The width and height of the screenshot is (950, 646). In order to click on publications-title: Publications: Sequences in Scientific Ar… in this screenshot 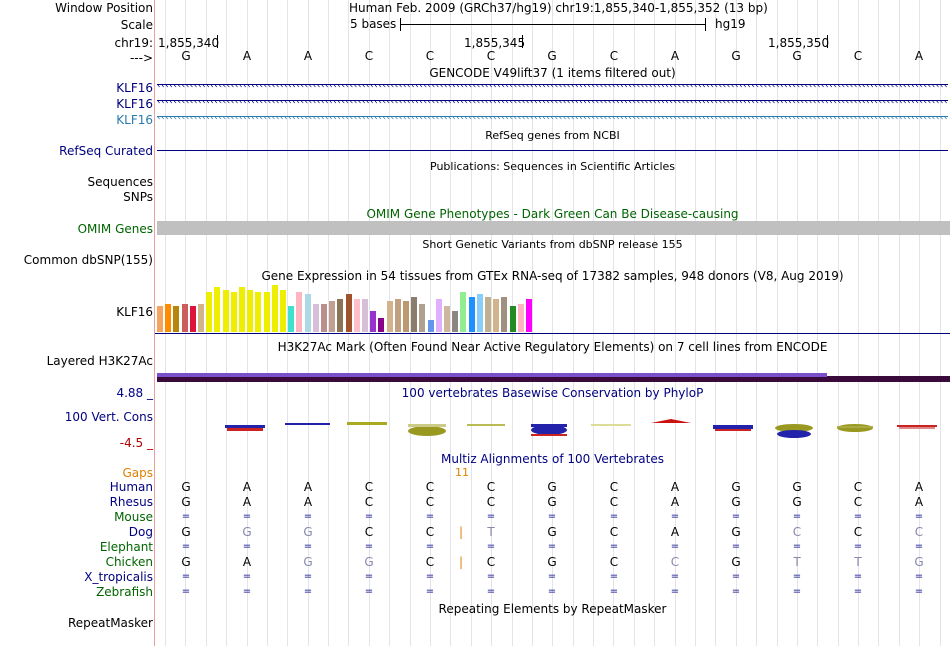, I will do `click(552, 166)`.